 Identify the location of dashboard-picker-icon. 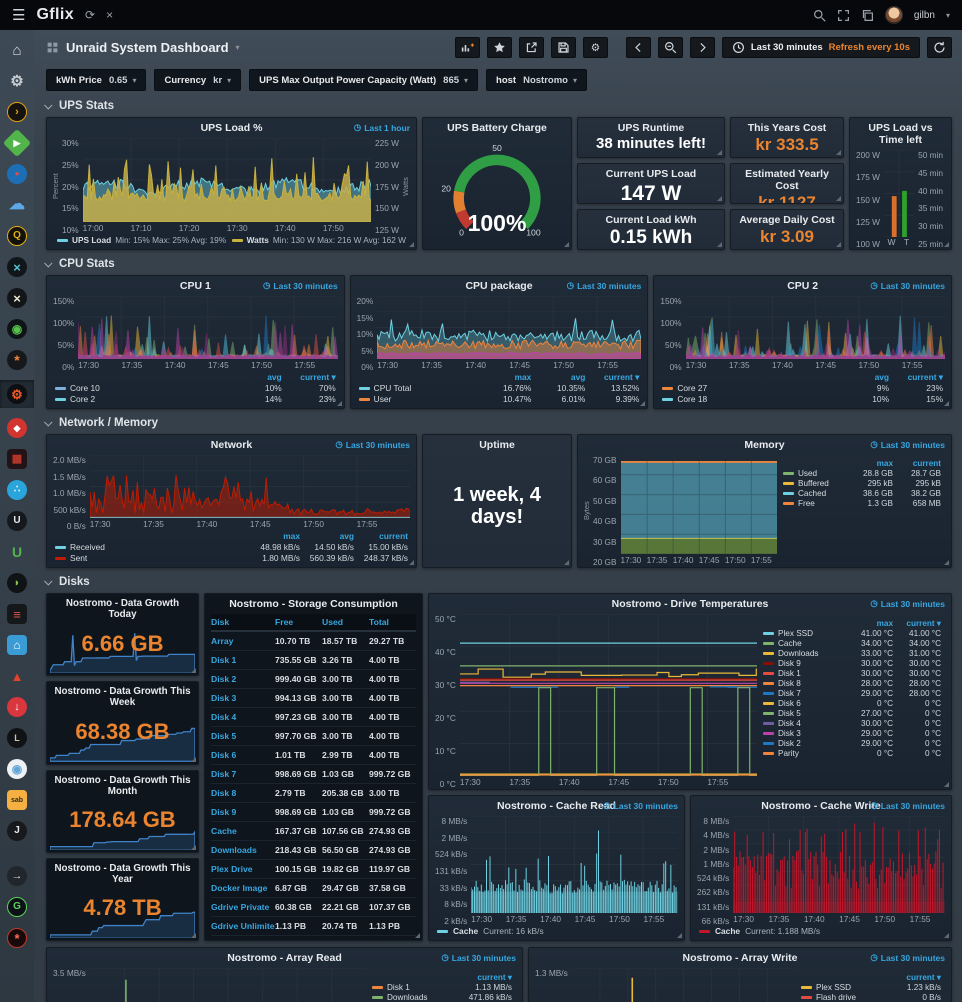
(52, 47).